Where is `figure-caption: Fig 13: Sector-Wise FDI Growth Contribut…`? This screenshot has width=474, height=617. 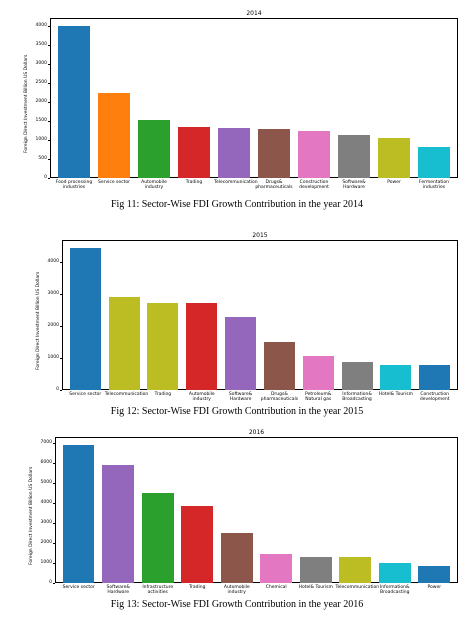
figure-caption: Fig 13: Sector-Wise FDI Growth Contribut… is located at coordinates (237, 604).